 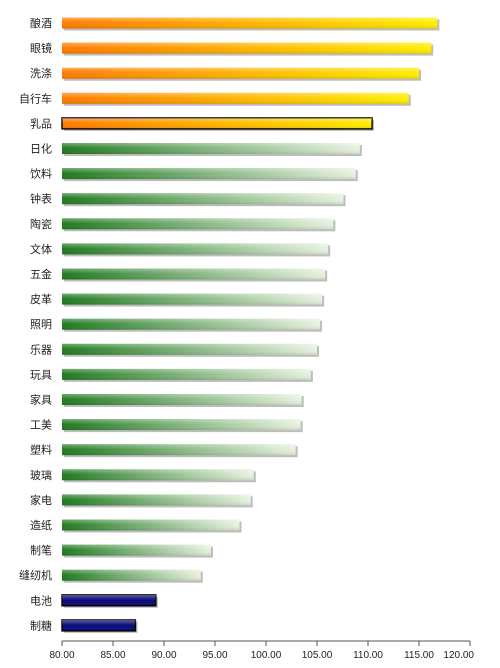 What do you see at coordinates (41, 374) in the screenshot?
I see `category-label: 玩具` at bounding box center [41, 374].